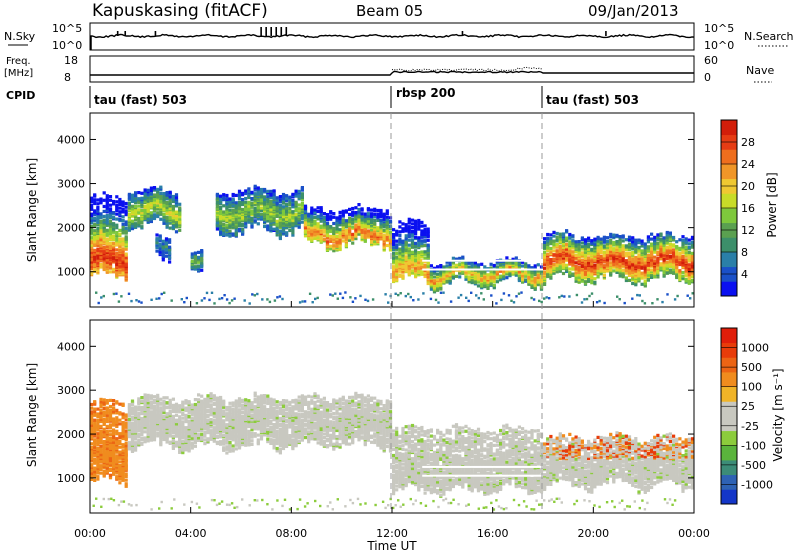 This screenshot has height=558, width=800. I want to click on colorbar-tick-label: 28, so click(748, 142).